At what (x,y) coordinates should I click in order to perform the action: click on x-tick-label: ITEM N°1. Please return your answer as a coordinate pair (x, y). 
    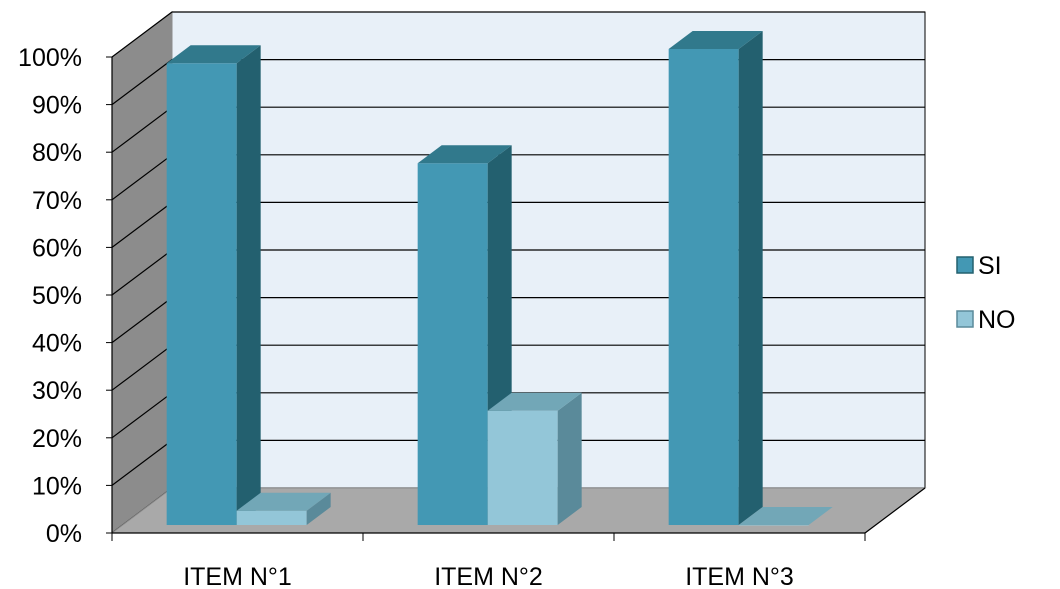
    Looking at the image, I should click on (237, 576).